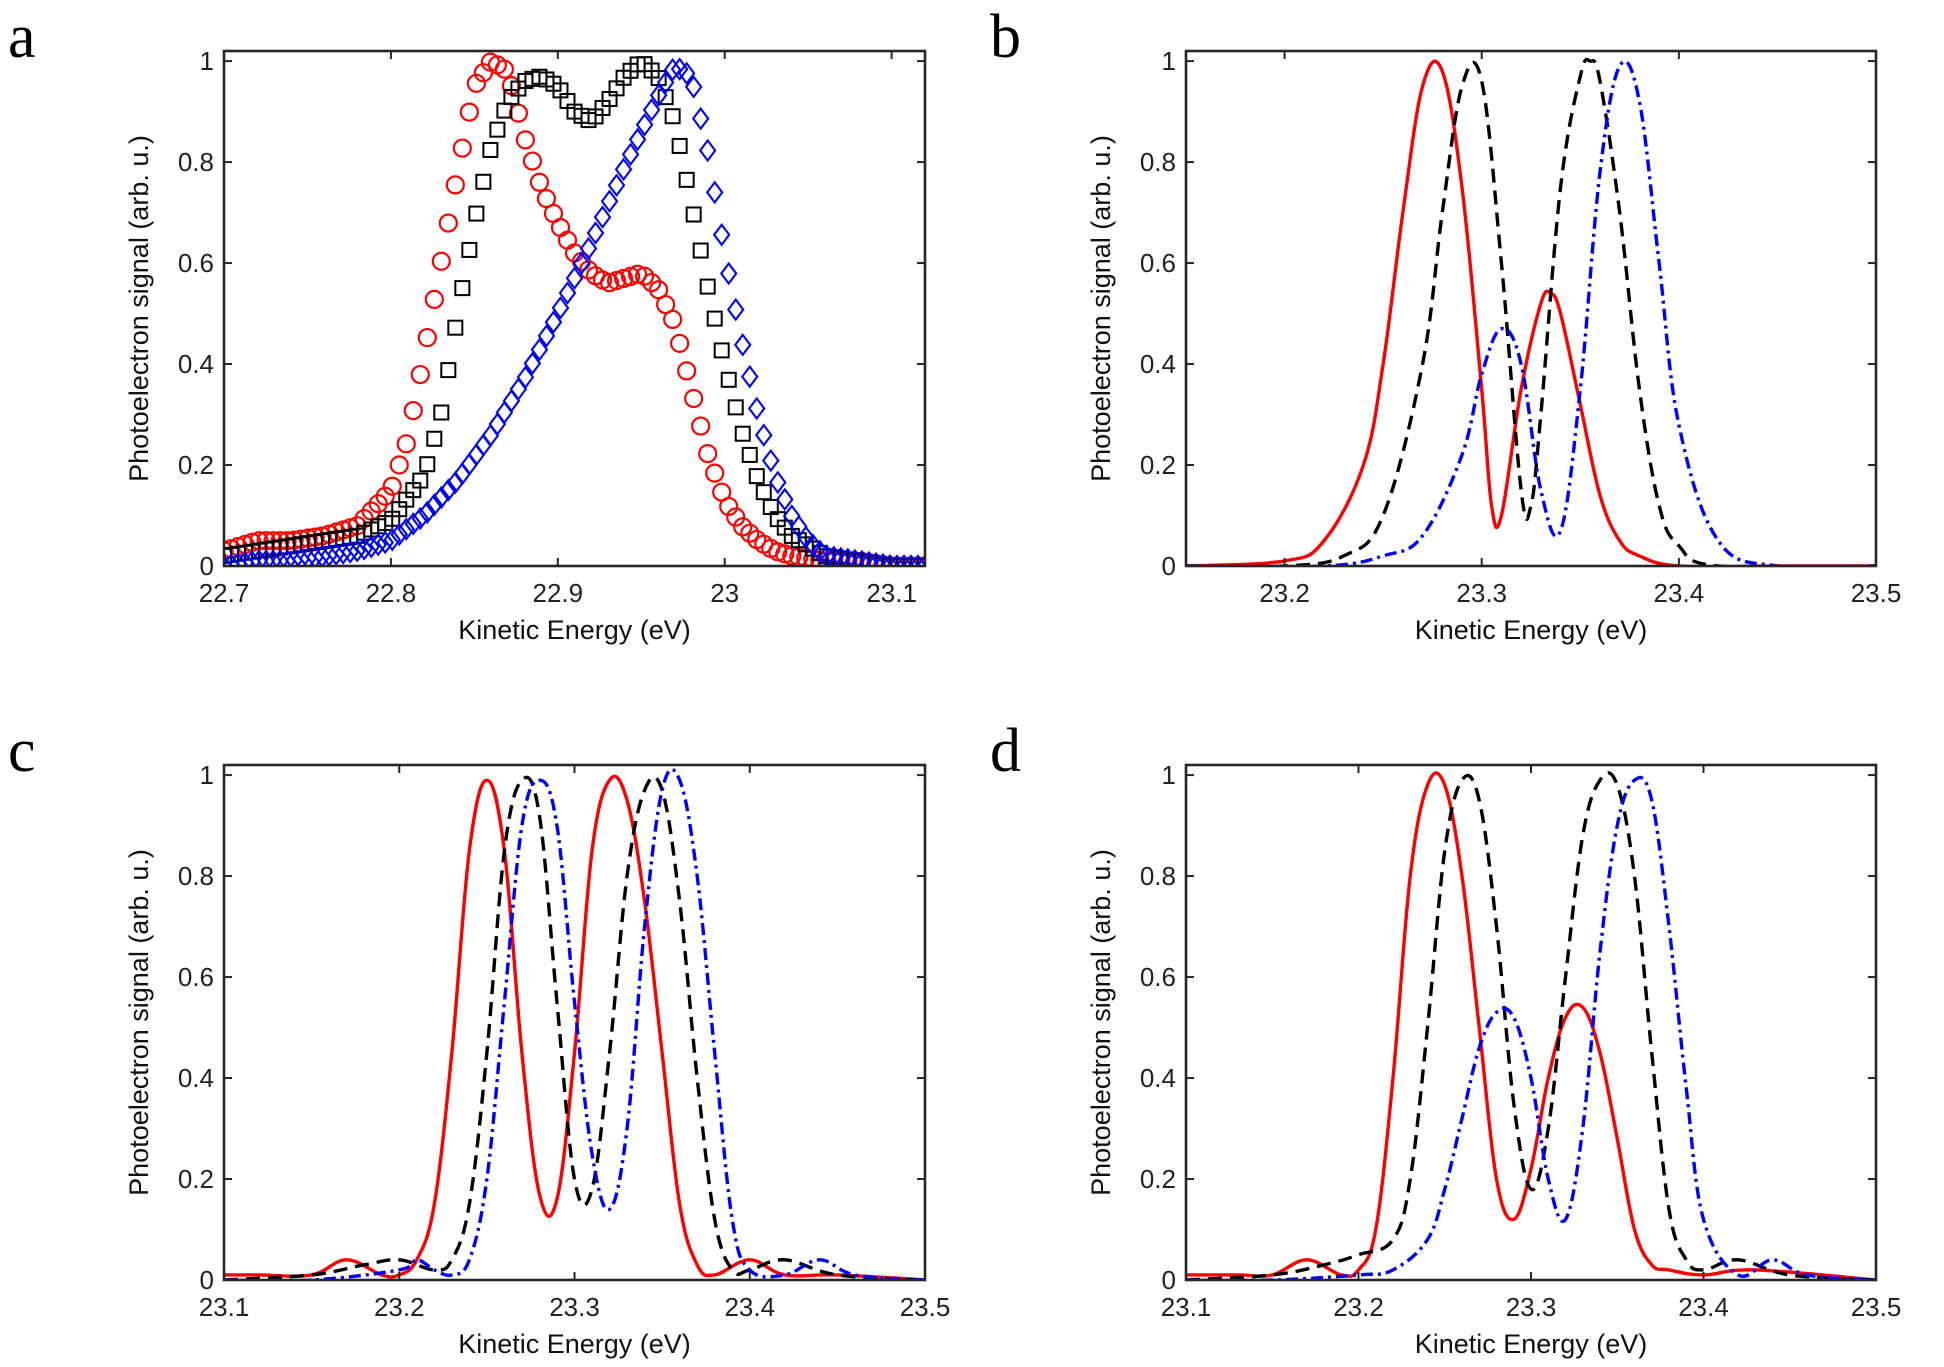 The width and height of the screenshot is (1944, 1367). What do you see at coordinates (558, 593) in the screenshot?
I see `x-tick-label: 22.9` at bounding box center [558, 593].